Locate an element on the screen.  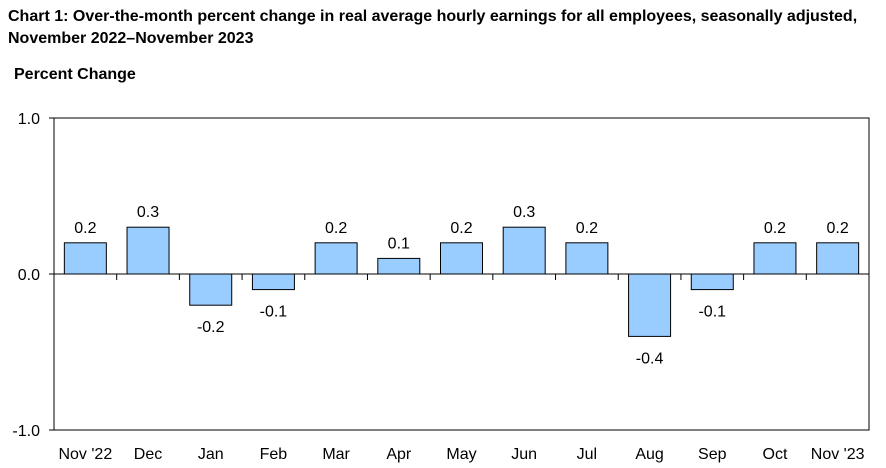
x-tick-label: Oct is located at coordinates (775, 454).